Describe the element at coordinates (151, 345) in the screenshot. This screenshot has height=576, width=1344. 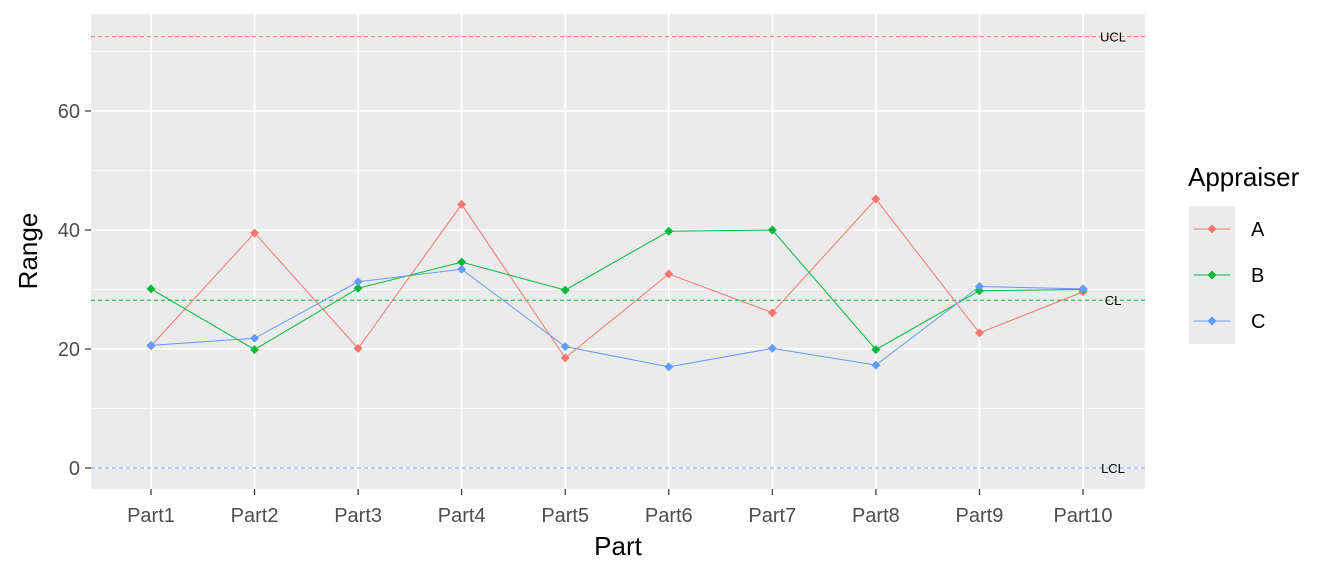
I see `point-c-part1` at that location.